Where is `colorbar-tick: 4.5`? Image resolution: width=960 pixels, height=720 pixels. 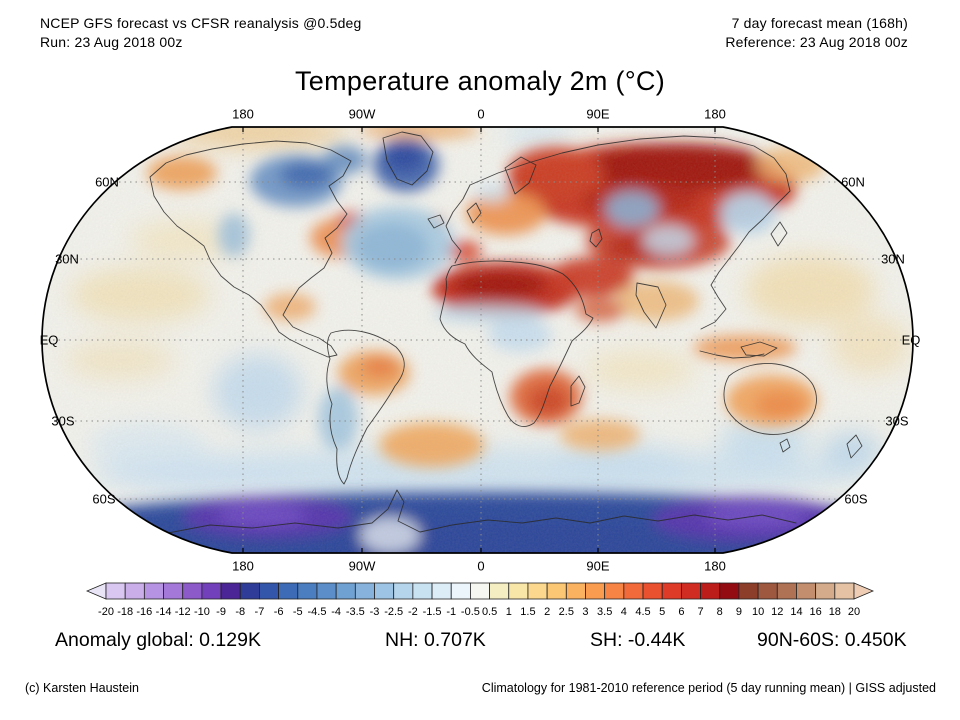
colorbar-tick: 4.5 is located at coordinates (642, 612).